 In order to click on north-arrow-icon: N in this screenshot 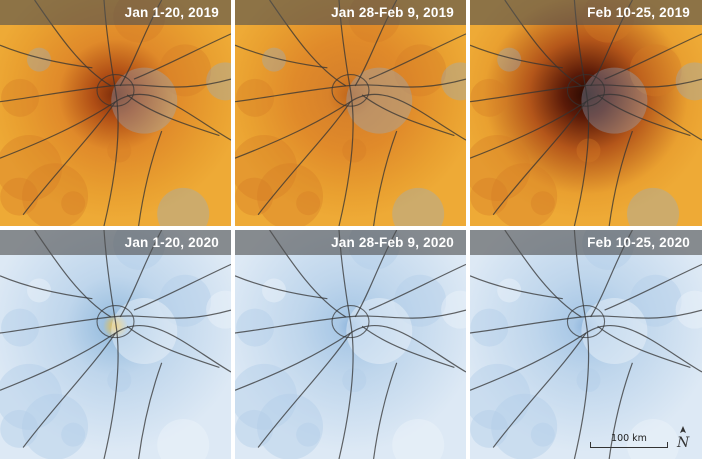, I will do `click(683, 438)`.